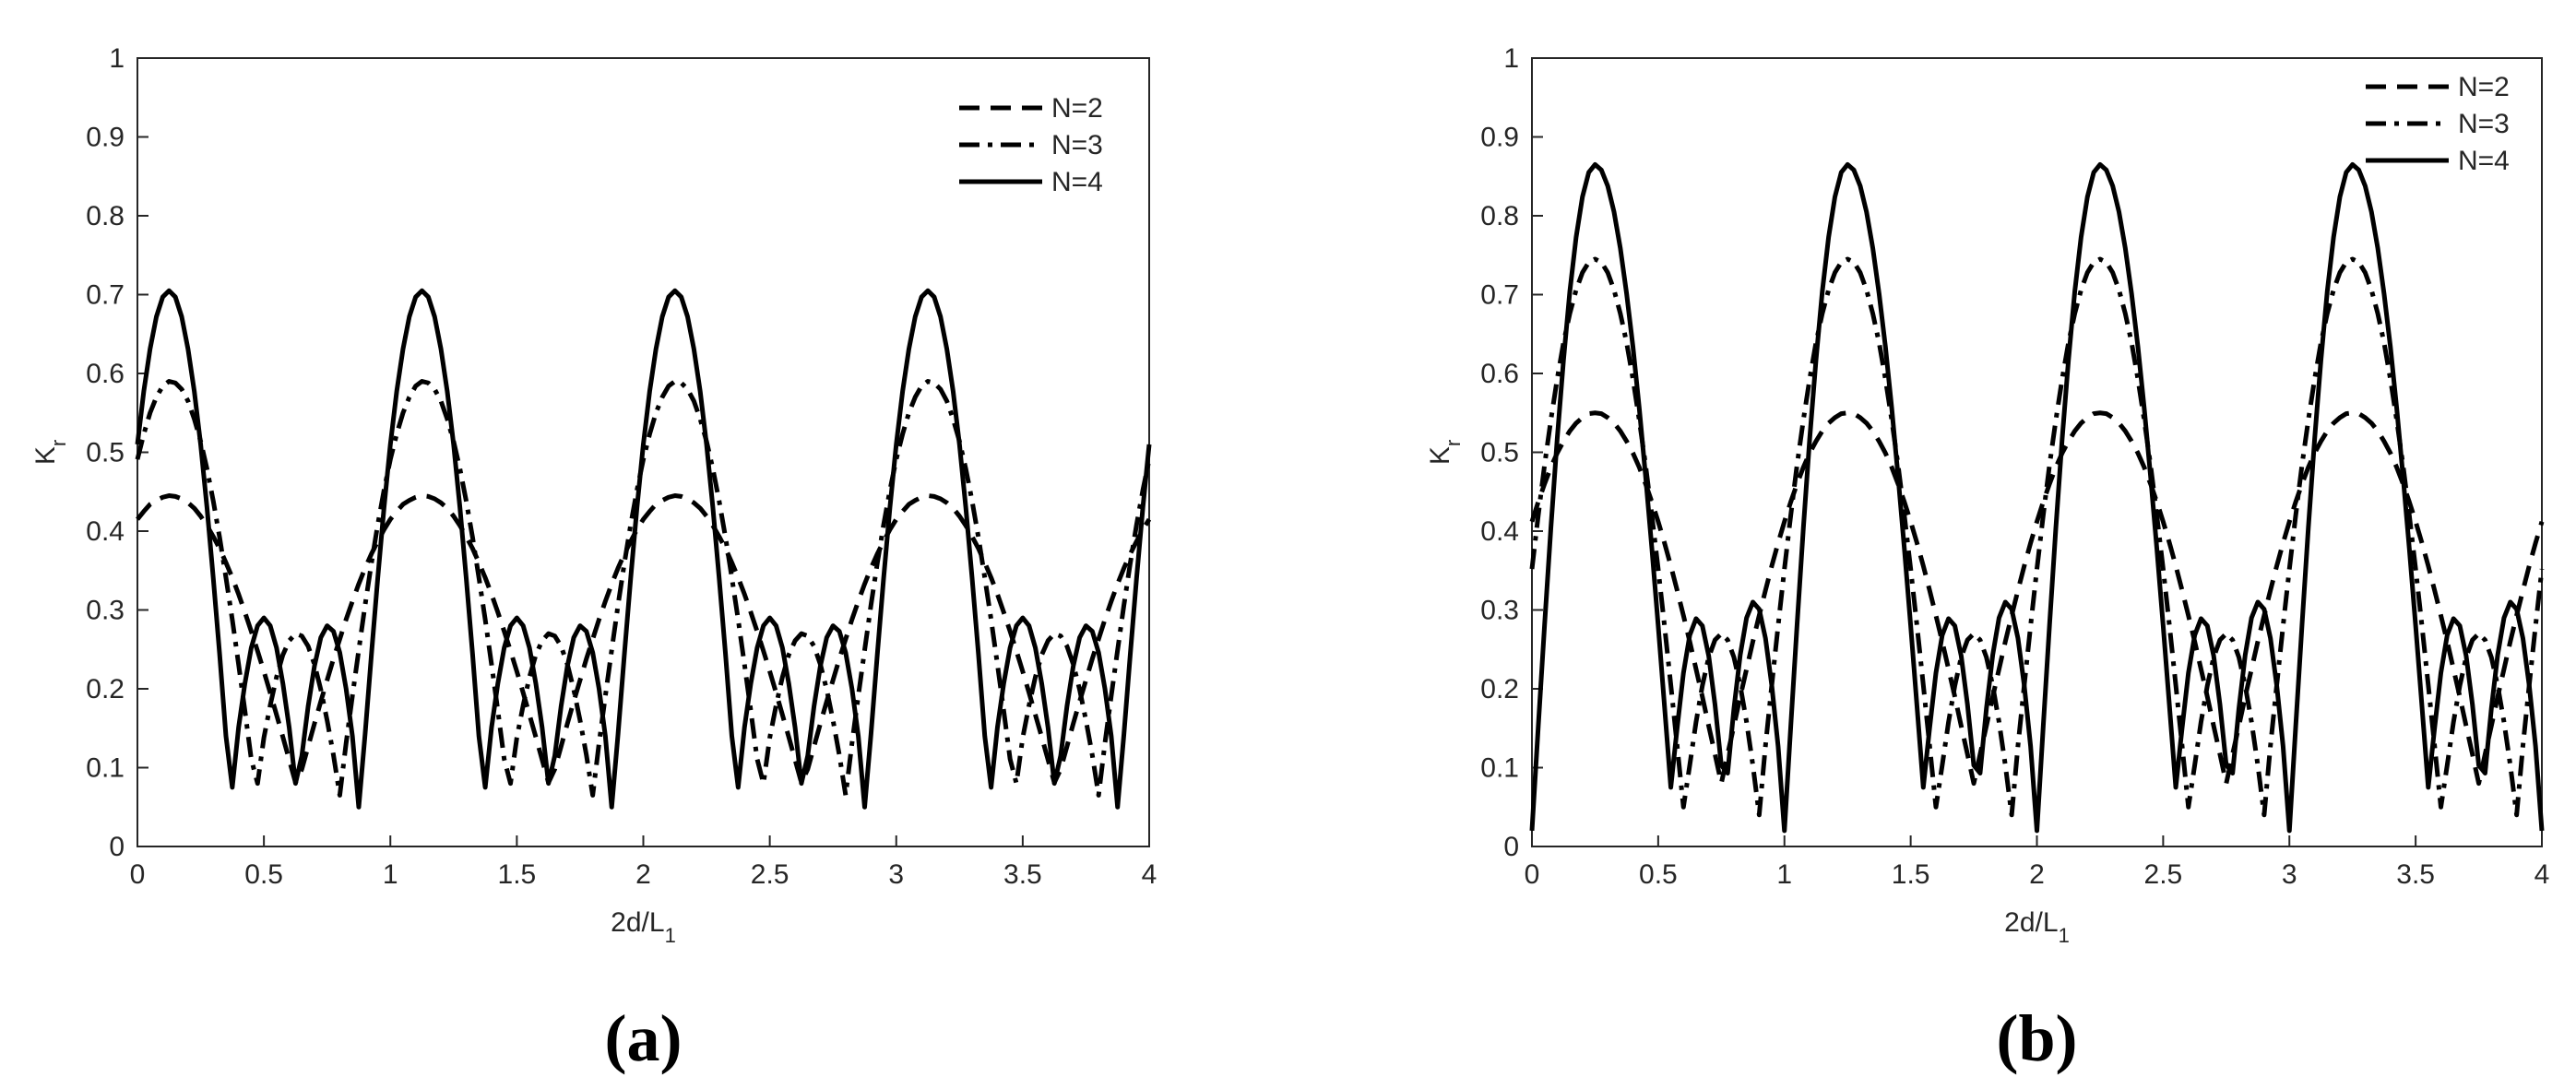  I want to click on series-line, so click(2037, 598).